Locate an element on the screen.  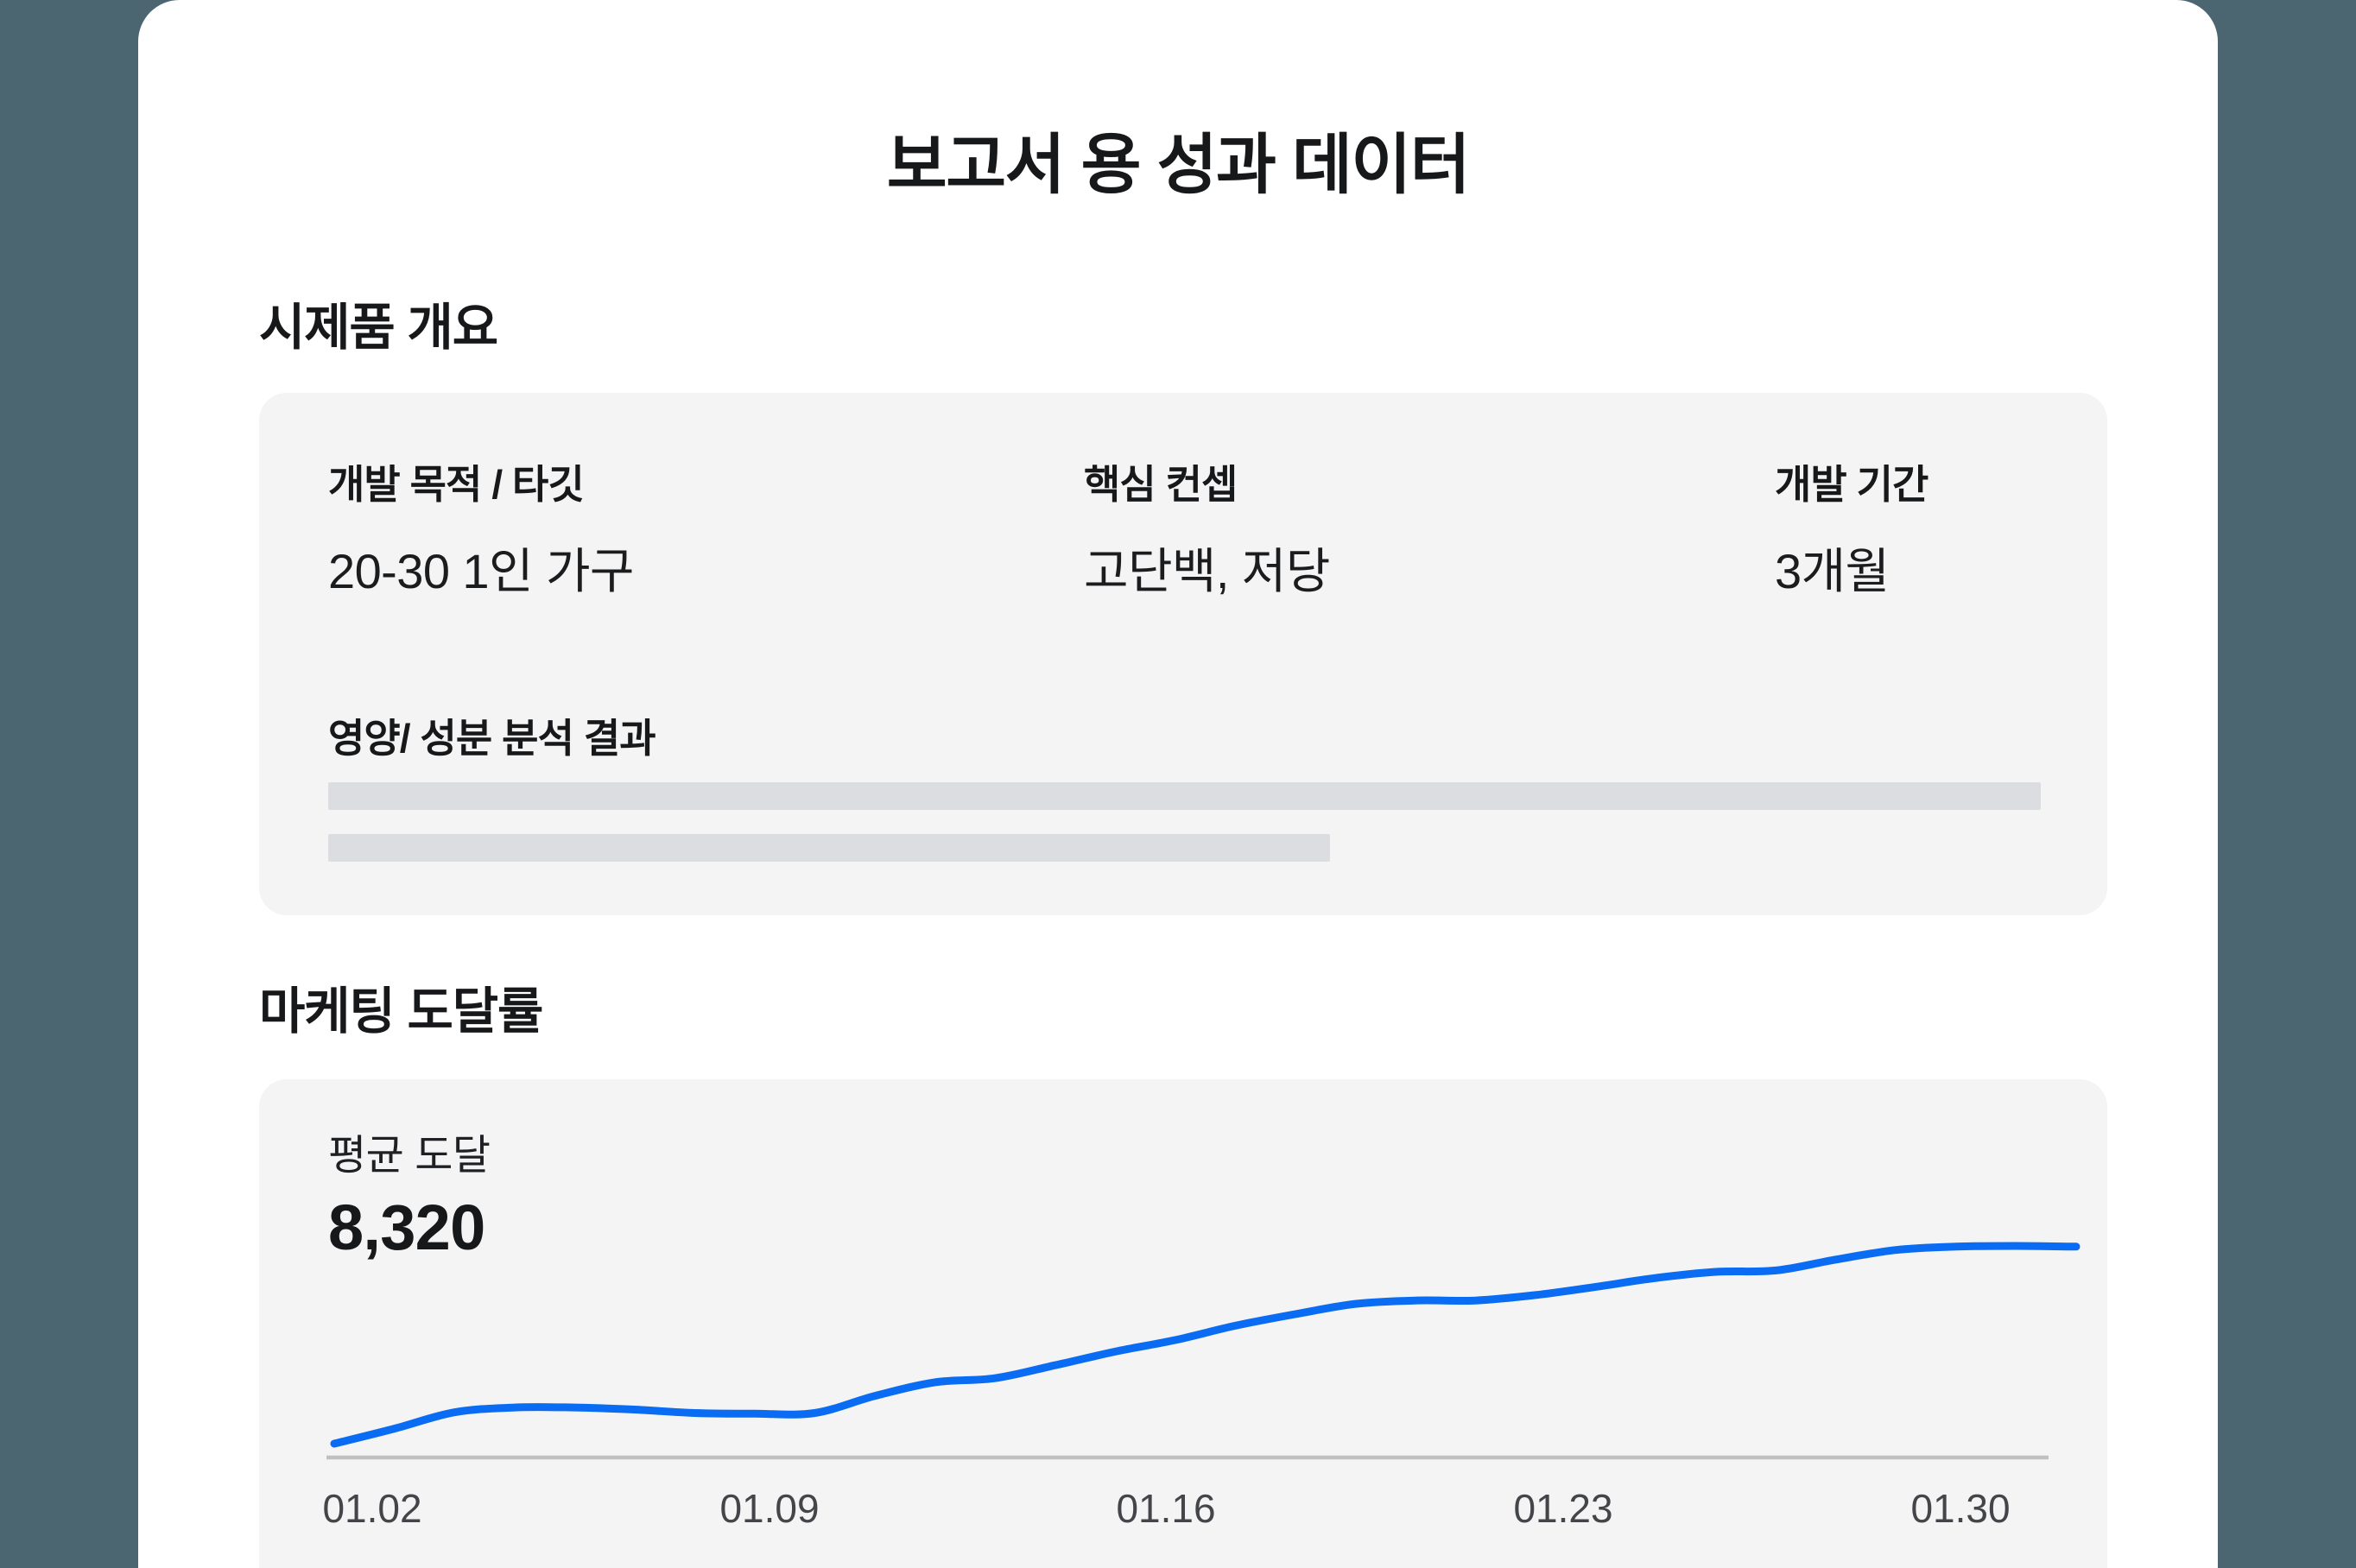
x-axis-tick-label: 01.16 is located at coordinates (1166, 1509).